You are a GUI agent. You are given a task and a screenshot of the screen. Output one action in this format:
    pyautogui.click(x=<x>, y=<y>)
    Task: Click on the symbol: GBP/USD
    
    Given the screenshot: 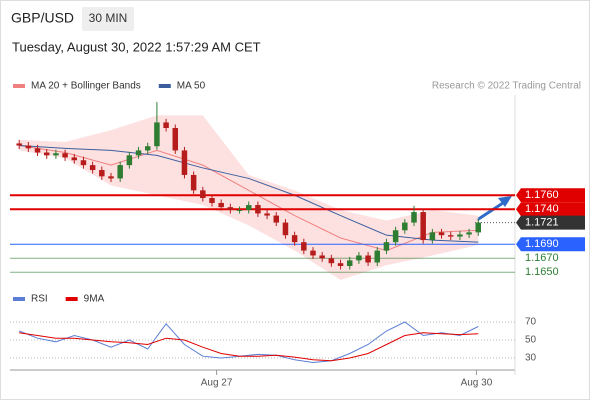 What is the action you would take?
    pyautogui.click(x=42, y=18)
    